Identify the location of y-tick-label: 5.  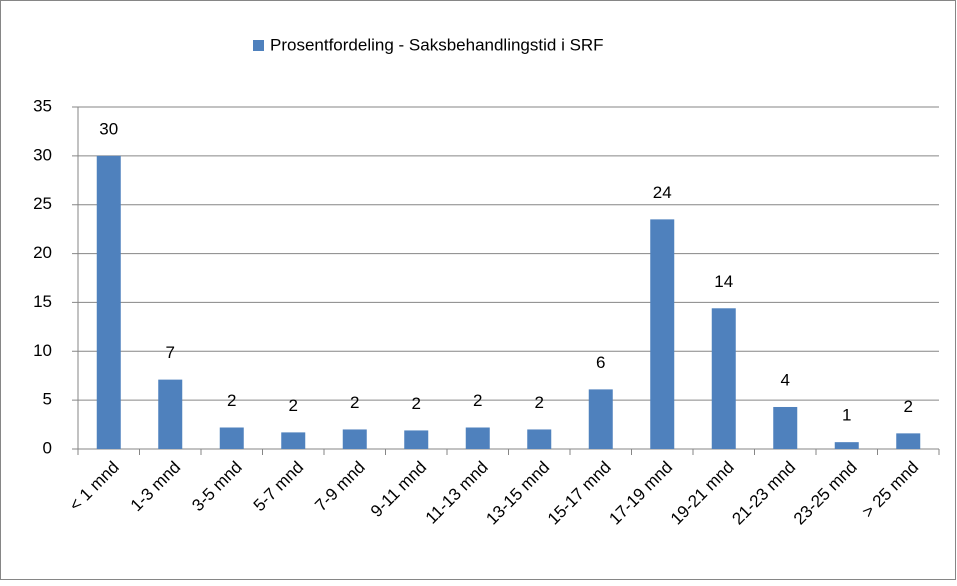
(47, 399).